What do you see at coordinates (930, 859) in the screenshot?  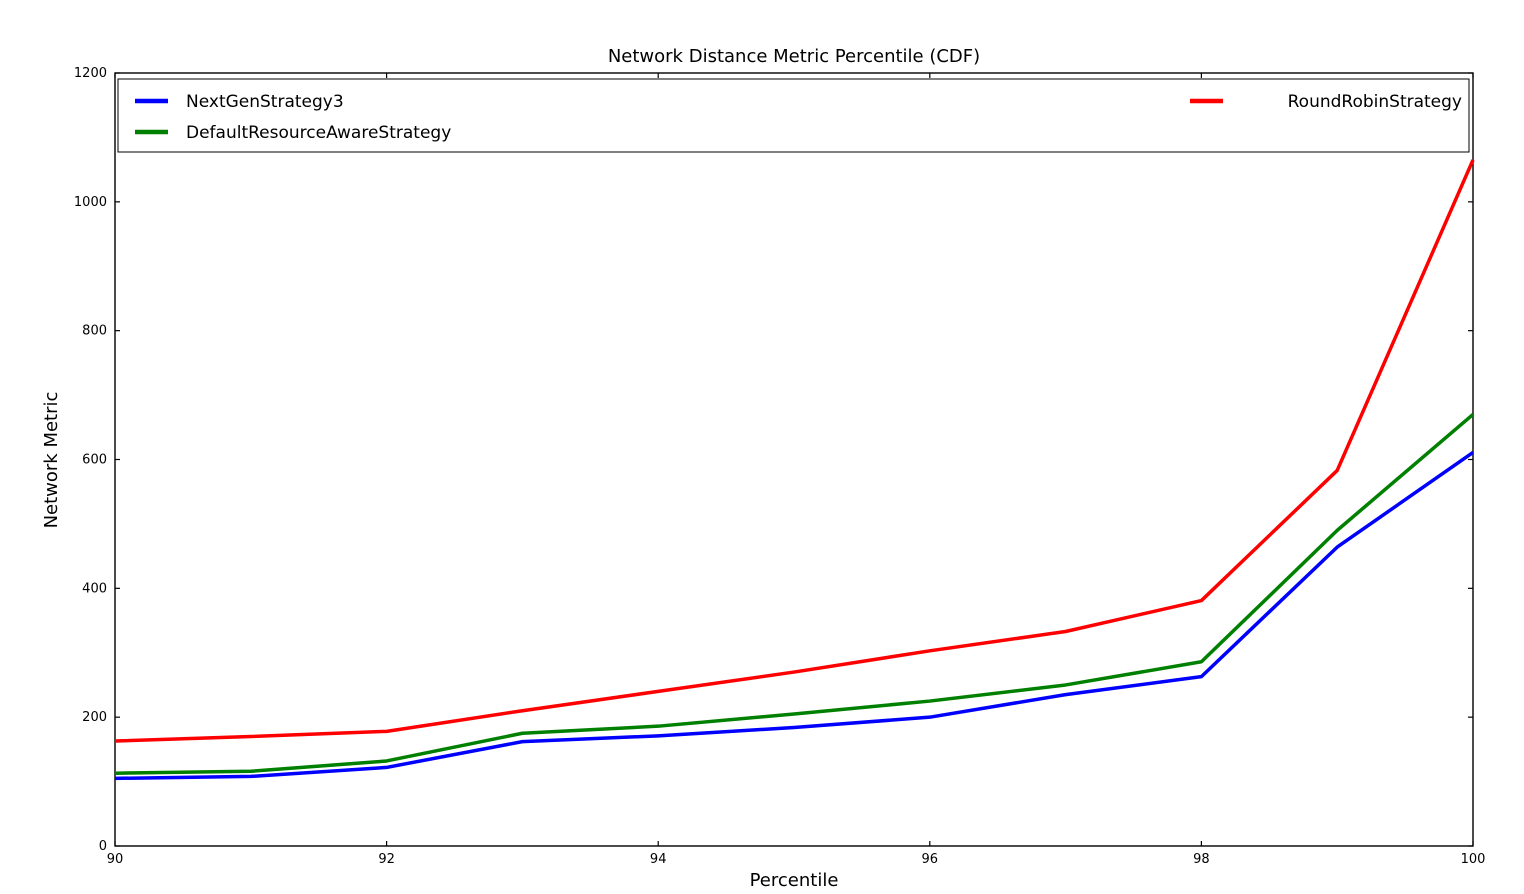 I see `x-axis-tick-label: 96` at bounding box center [930, 859].